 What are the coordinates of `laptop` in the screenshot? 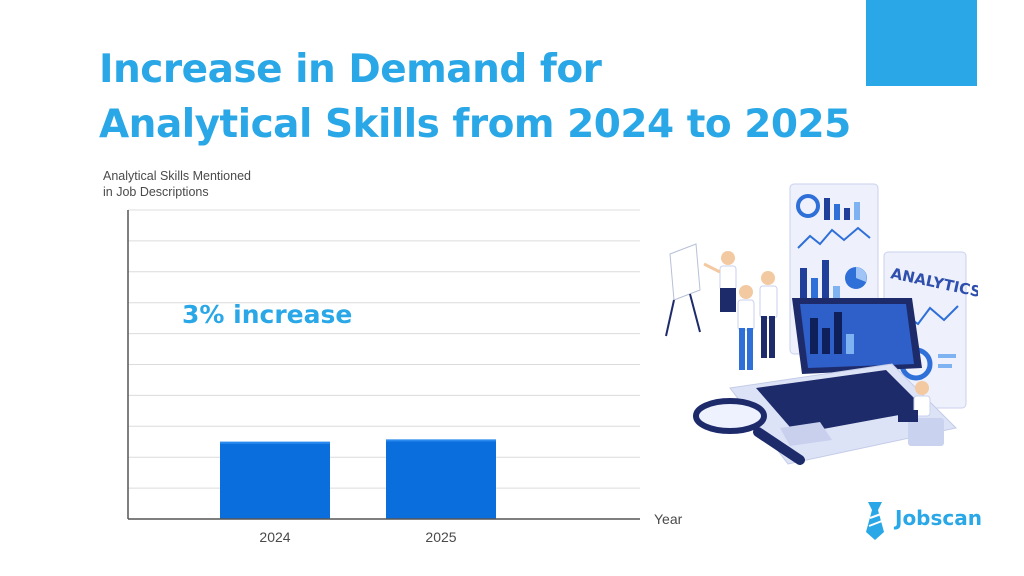 It's located at (843, 381).